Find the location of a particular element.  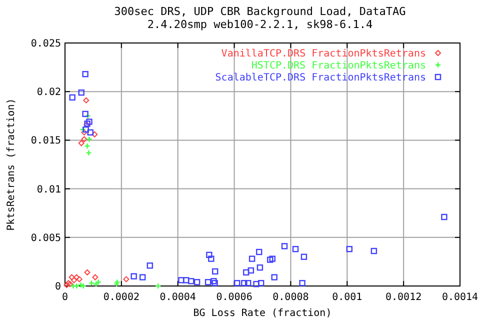

y-tick-label: 0.005 is located at coordinates (45, 238).